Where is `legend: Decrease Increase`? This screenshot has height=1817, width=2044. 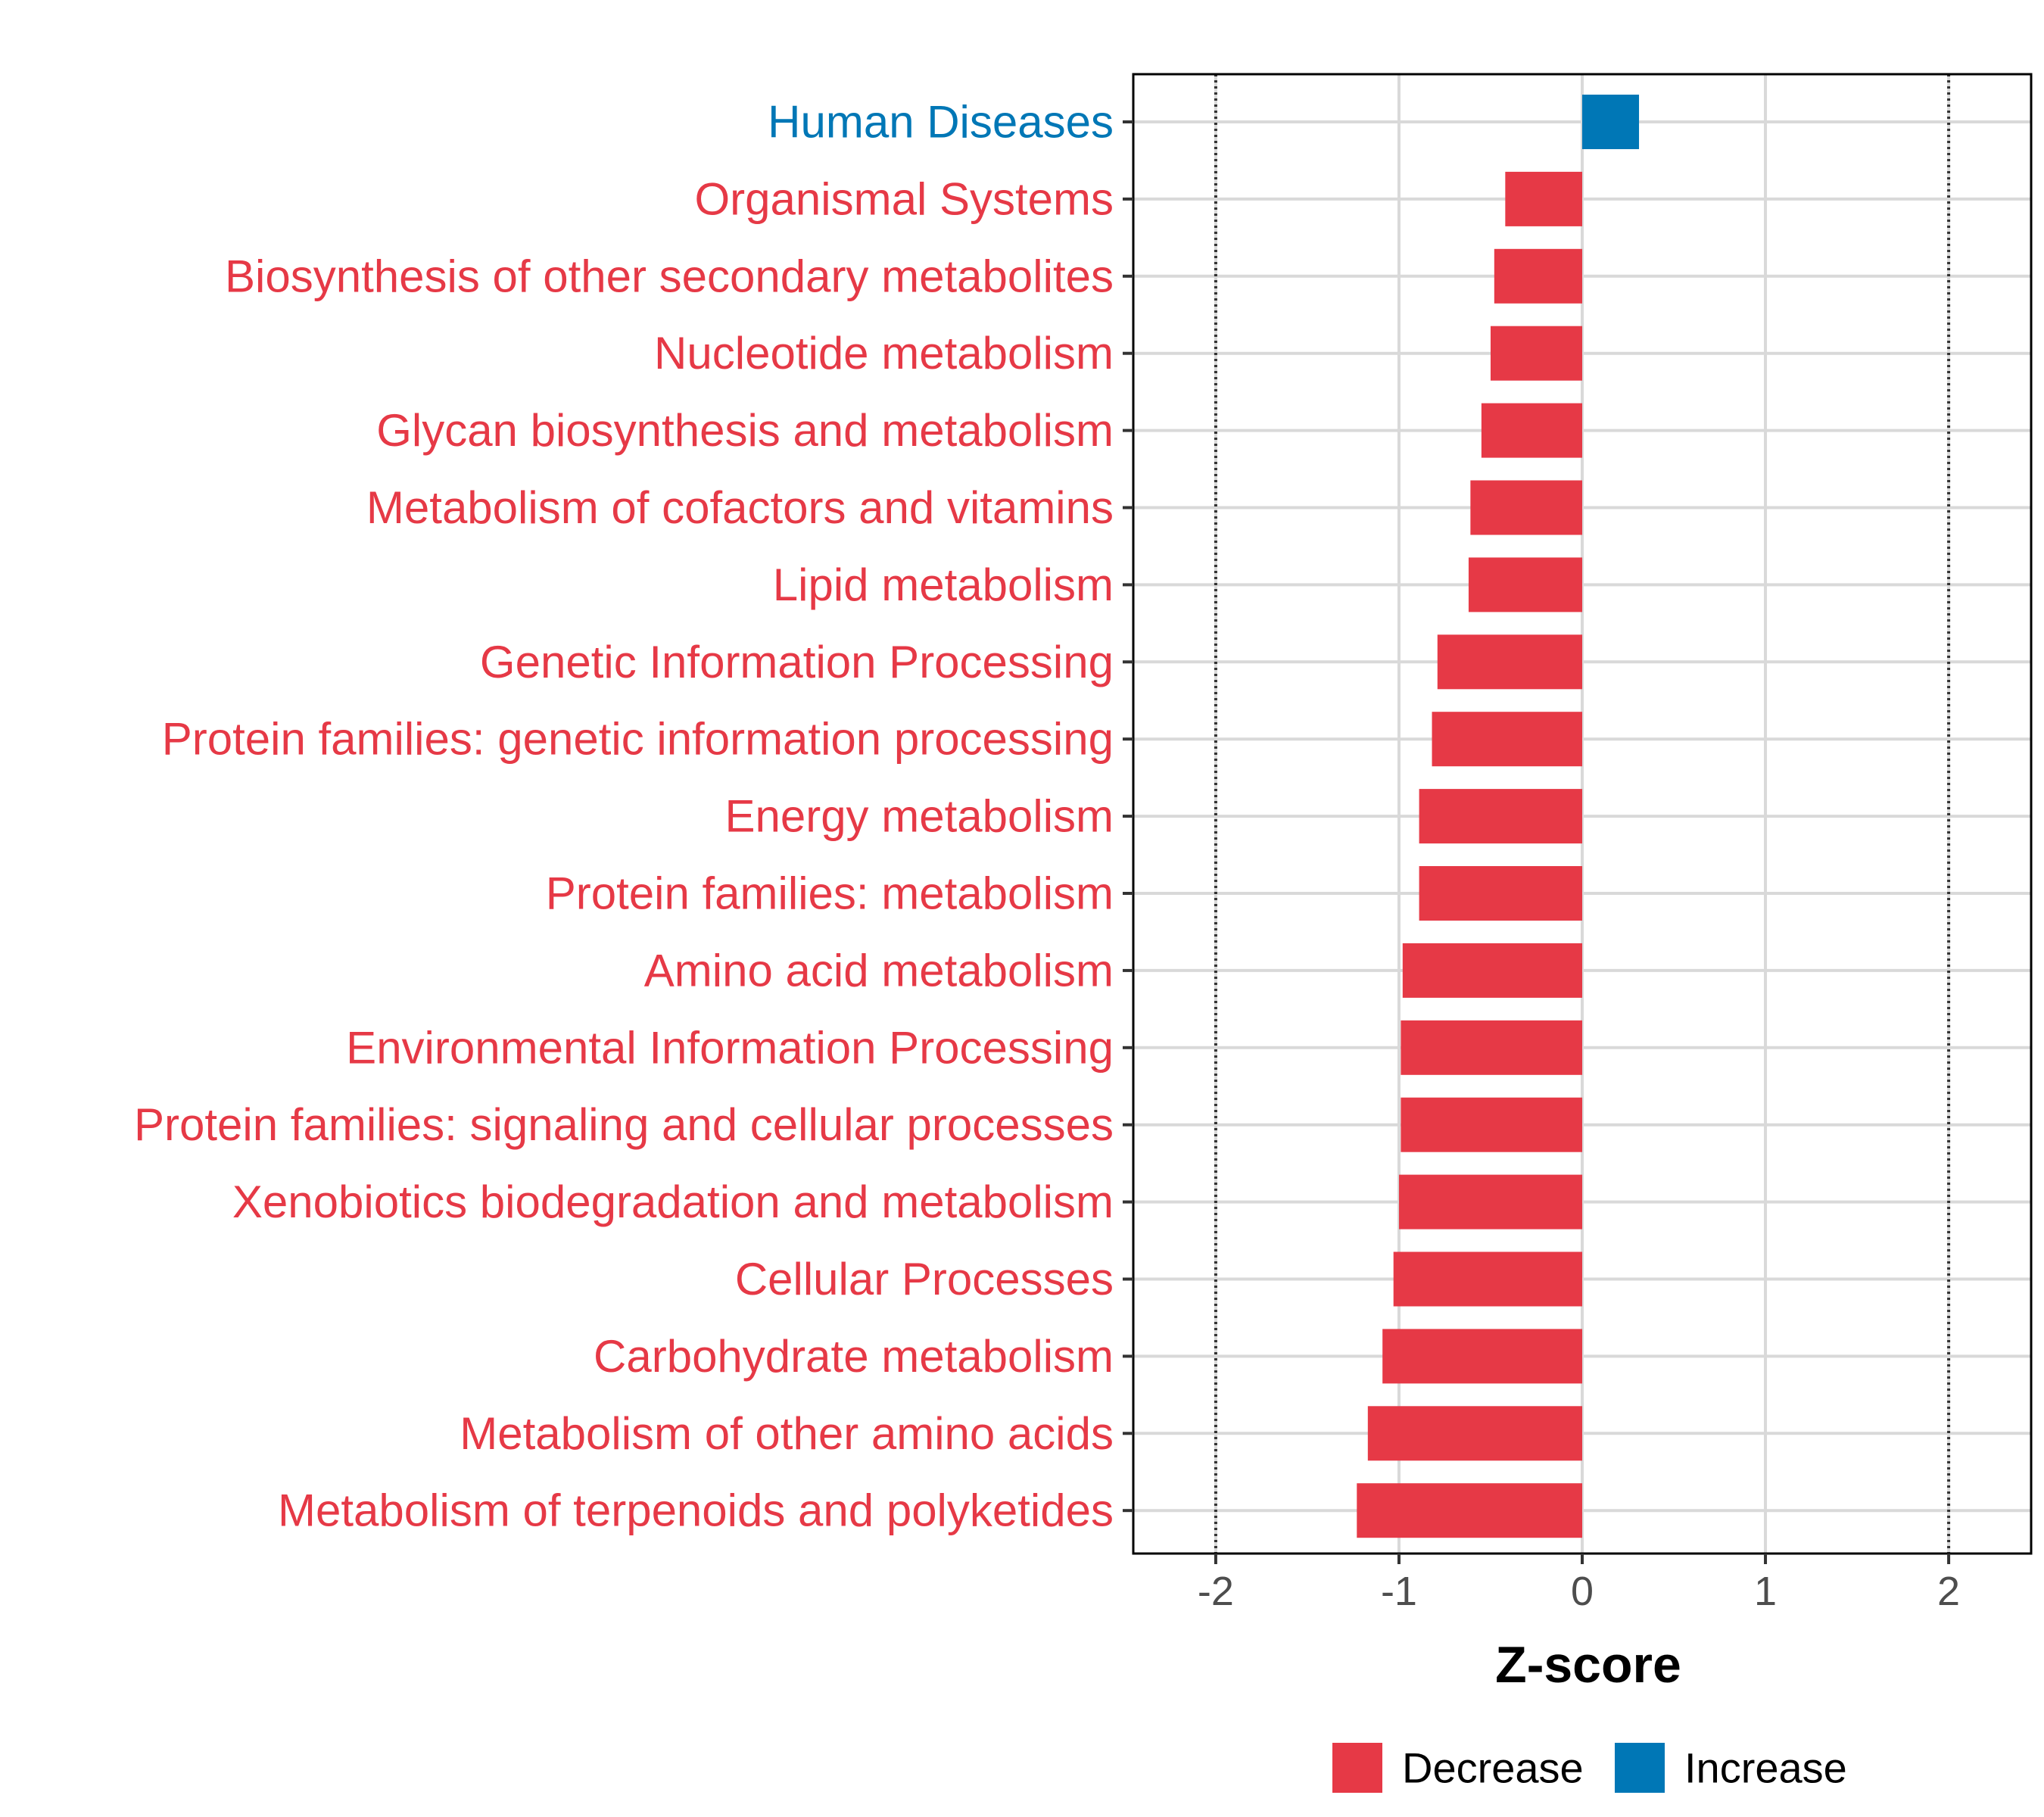
legend: Decrease Increase is located at coordinates (1589, 1768).